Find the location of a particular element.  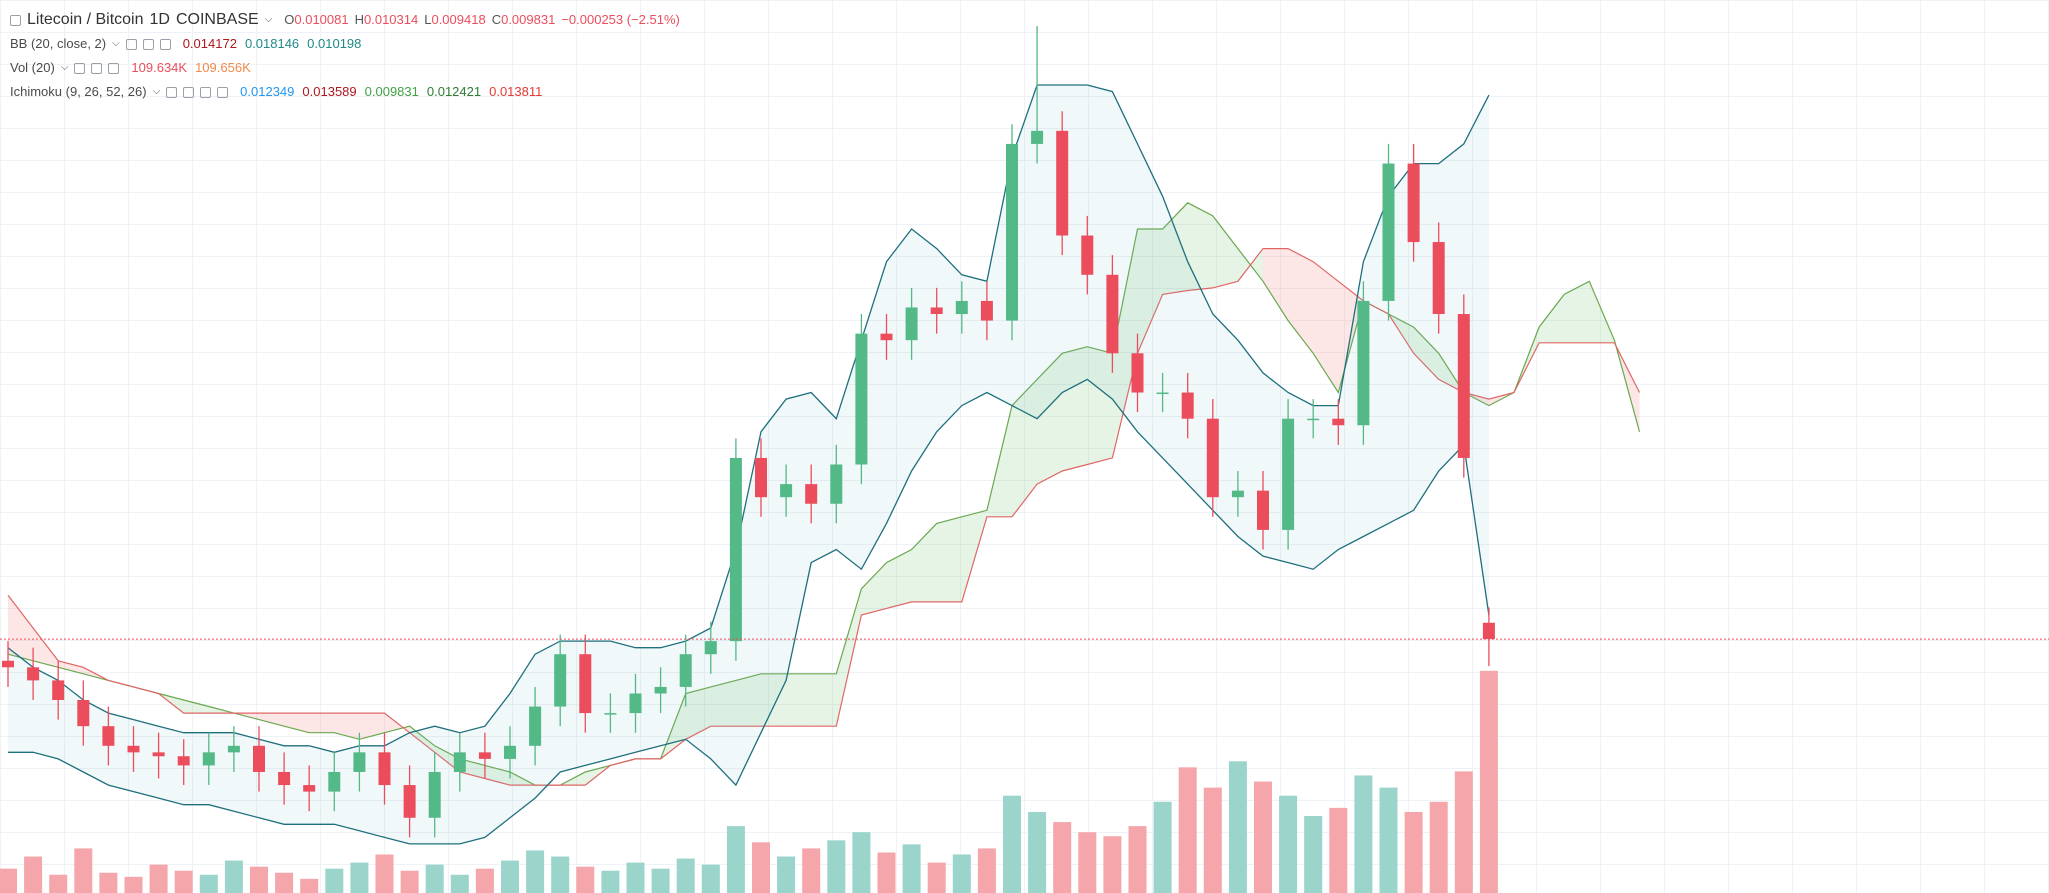

indicator-value: 0.009831 is located at coordinates (391, 91).